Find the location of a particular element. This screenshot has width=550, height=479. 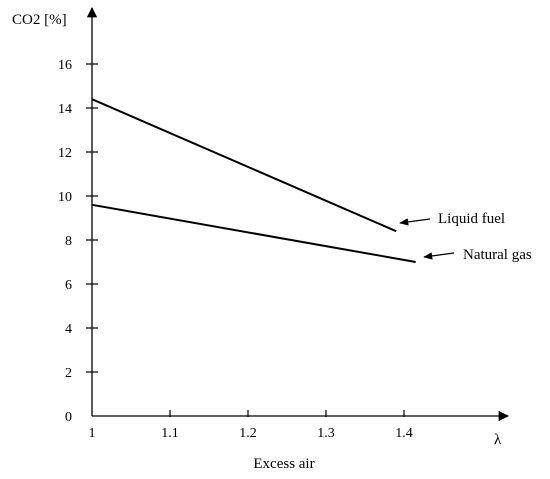

series-line-natural-gas is located at coordinates (253, 233).